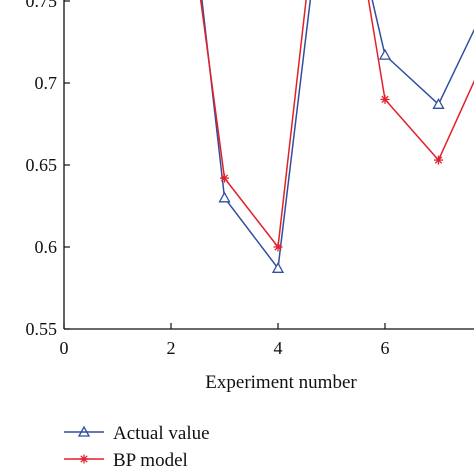  I want to click on legend-marker-triangle-icon, so click(84, 431).